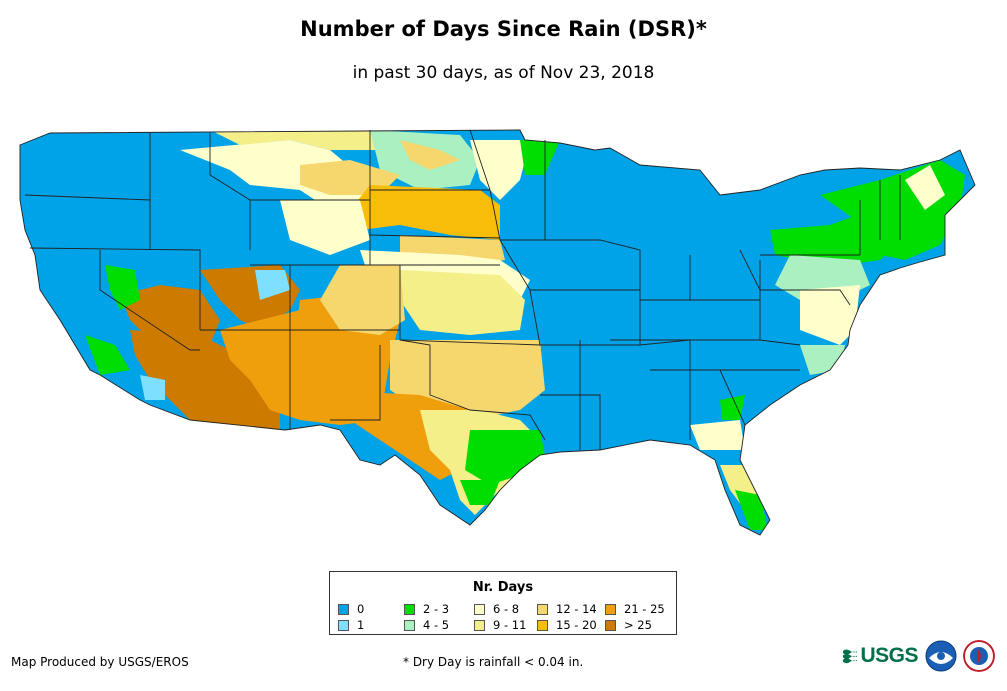  What do you see at coordinates (493, 662) in the screenshot?
I see `dry-day-note: * Dry Day is rainfall < 0.04 in.` at bounding box center [493, 662].